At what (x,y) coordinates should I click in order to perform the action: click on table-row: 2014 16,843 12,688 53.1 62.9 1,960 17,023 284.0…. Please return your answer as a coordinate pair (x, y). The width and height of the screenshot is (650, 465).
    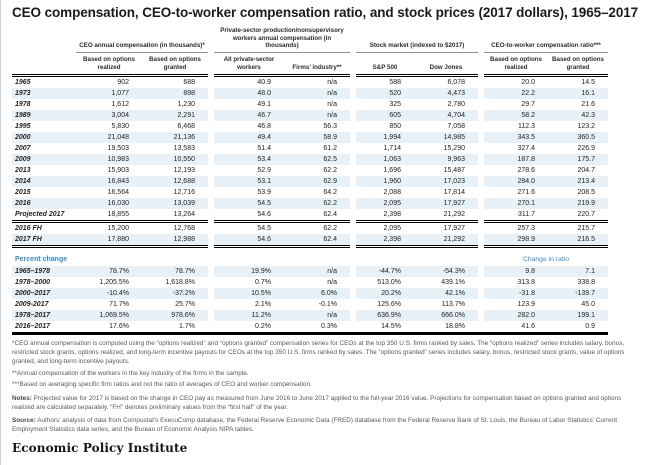
    Looking at the image, I should click on (310, 181).